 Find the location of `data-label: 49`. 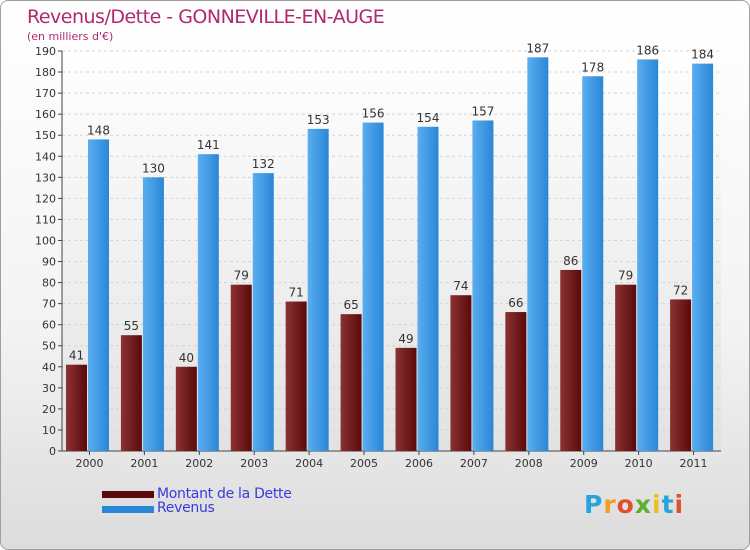

data-label: 49 is located at coordinates (405, 339).